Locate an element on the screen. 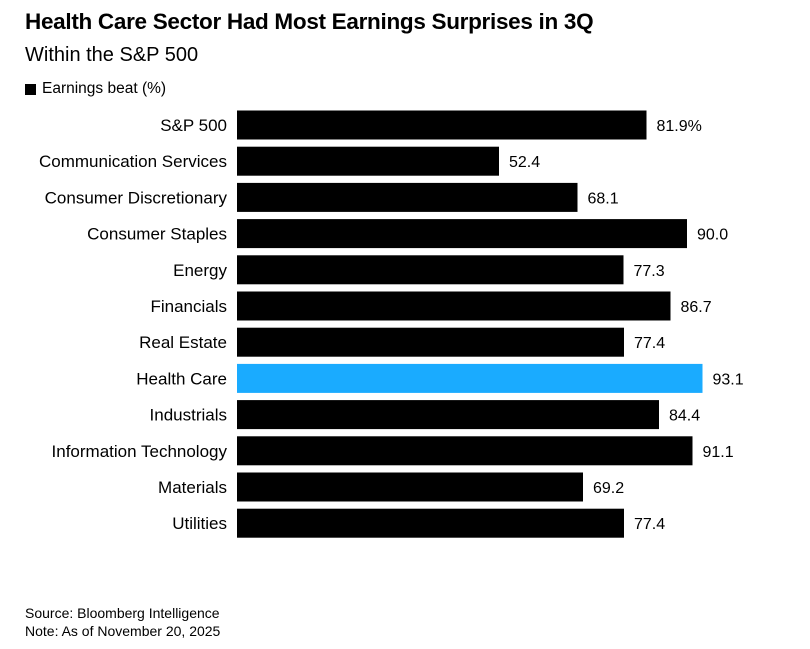 This screenshot has width=810, height=649. category-label: Real Estate is located at coordinates (183, 342).